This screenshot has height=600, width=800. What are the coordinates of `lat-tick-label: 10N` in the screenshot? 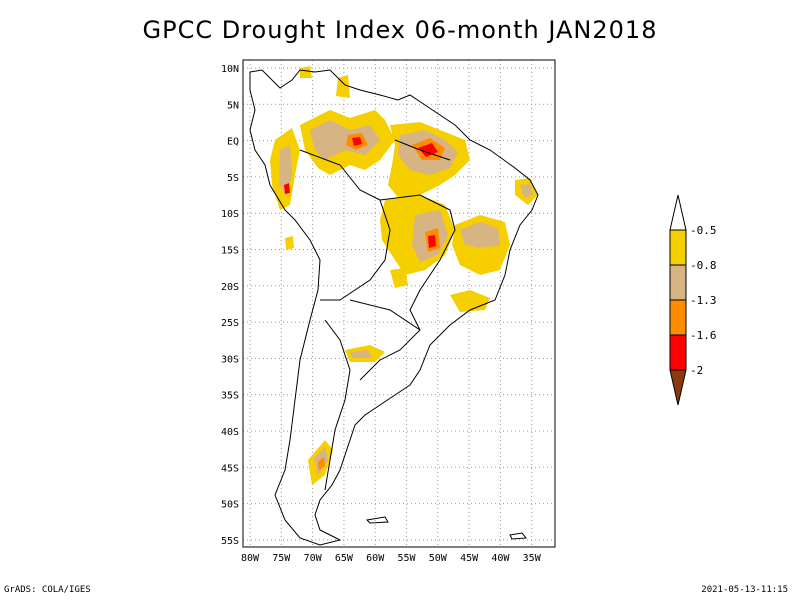 It's located at (230, 69).